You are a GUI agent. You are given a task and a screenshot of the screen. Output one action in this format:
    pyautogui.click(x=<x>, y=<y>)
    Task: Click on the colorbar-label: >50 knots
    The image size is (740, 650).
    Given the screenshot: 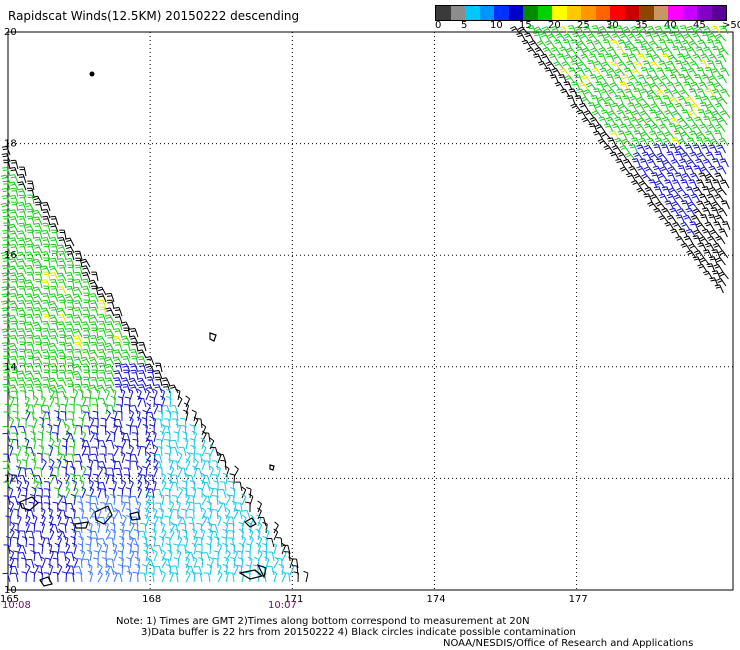 What is the action you would take?
    pyautogui.click(x=731, y=25)
    